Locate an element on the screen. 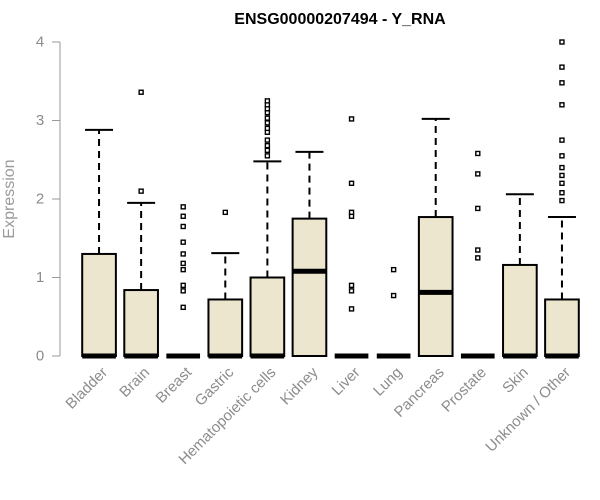  box-gastric is located at coordinates (225, 284).